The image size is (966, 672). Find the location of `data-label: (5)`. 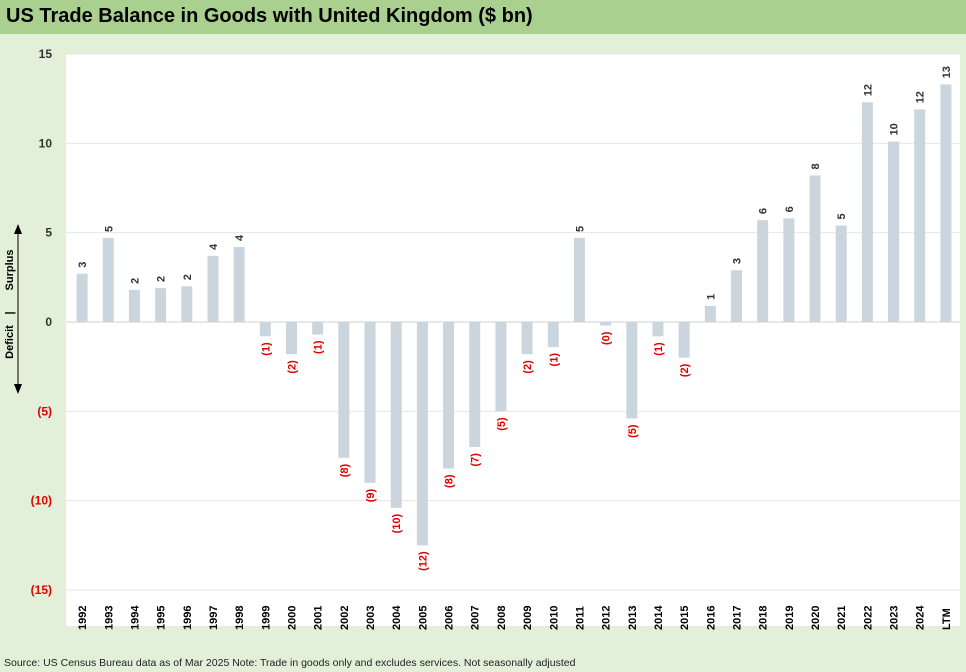

data-label: (5) is located at coordinates (502, 424).